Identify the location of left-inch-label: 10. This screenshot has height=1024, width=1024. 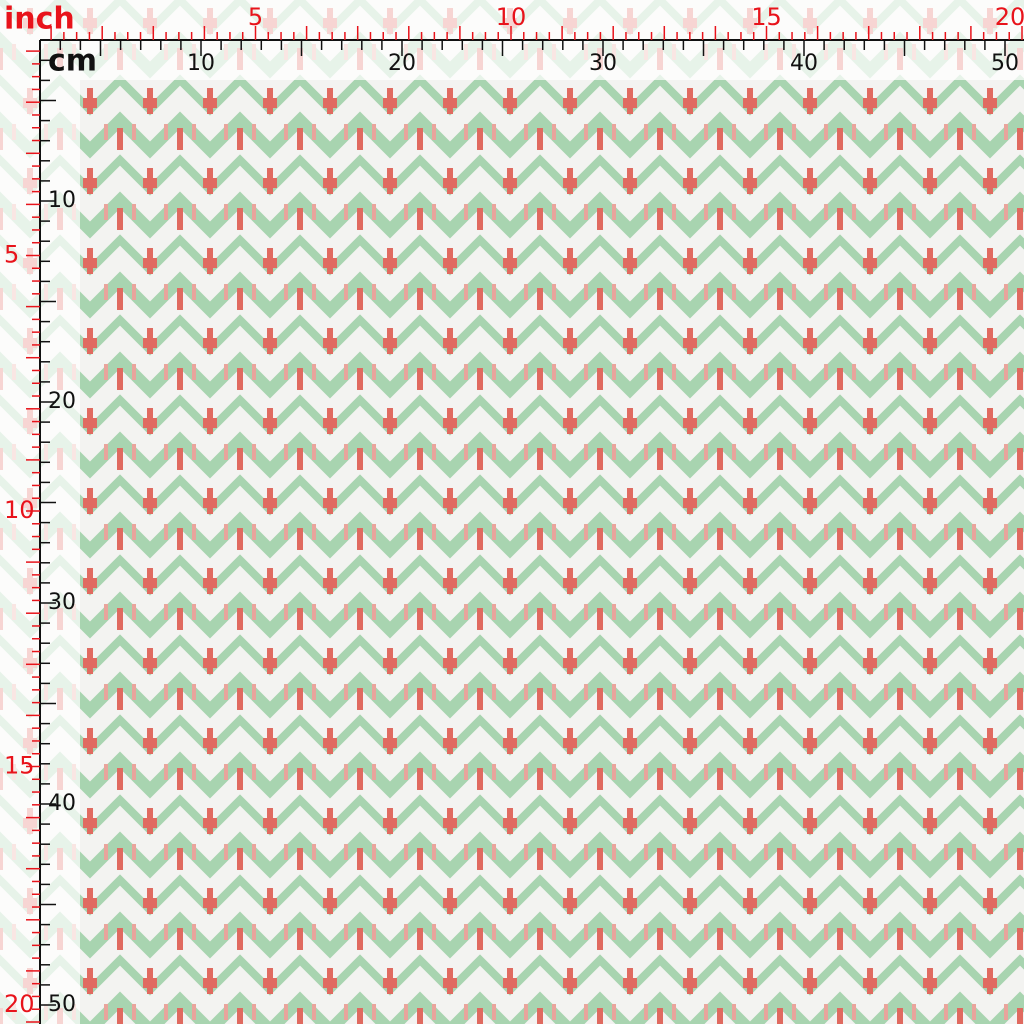
(19, 510).